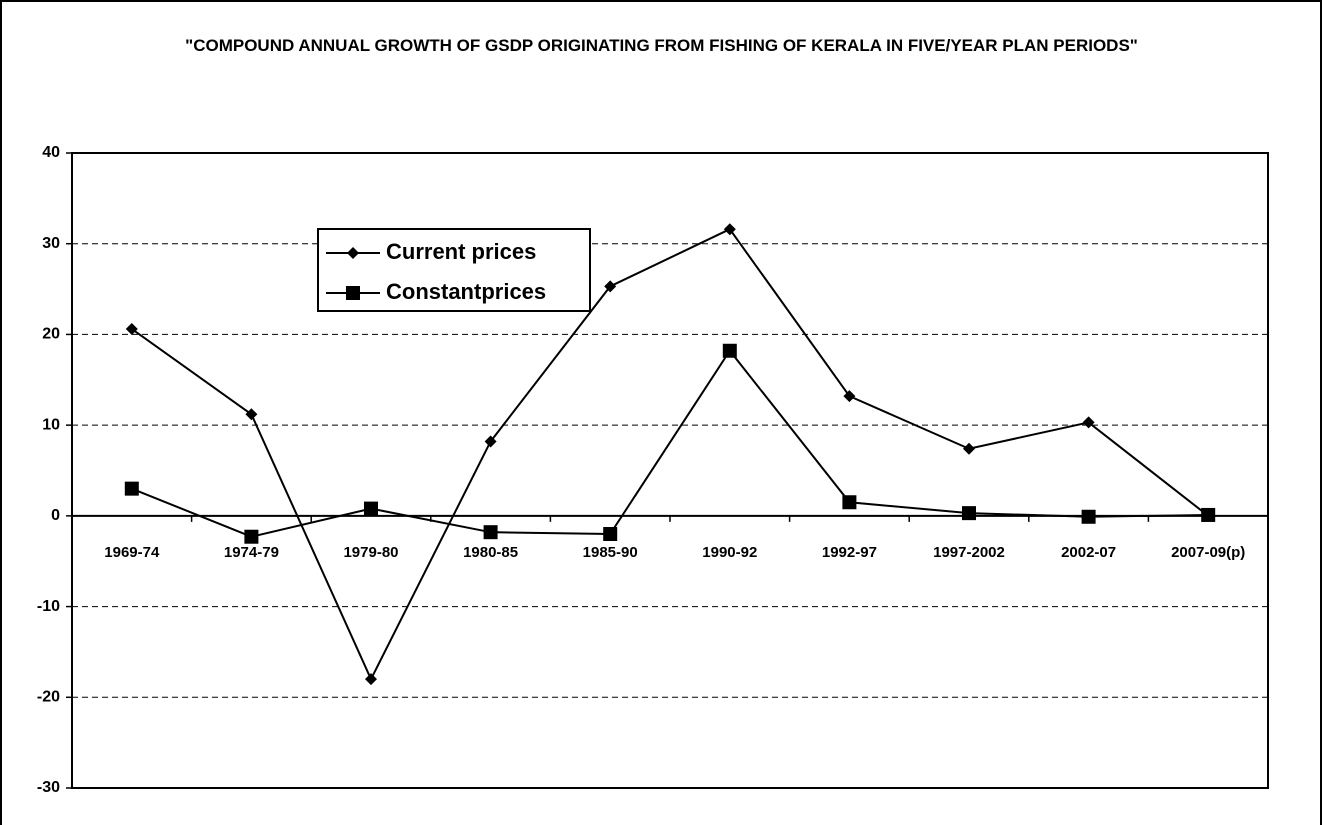 Image resolution: width=1323 pixels, height=825 pixels. I want to click on x-tick-label: 1985-90, so click(610, 552).